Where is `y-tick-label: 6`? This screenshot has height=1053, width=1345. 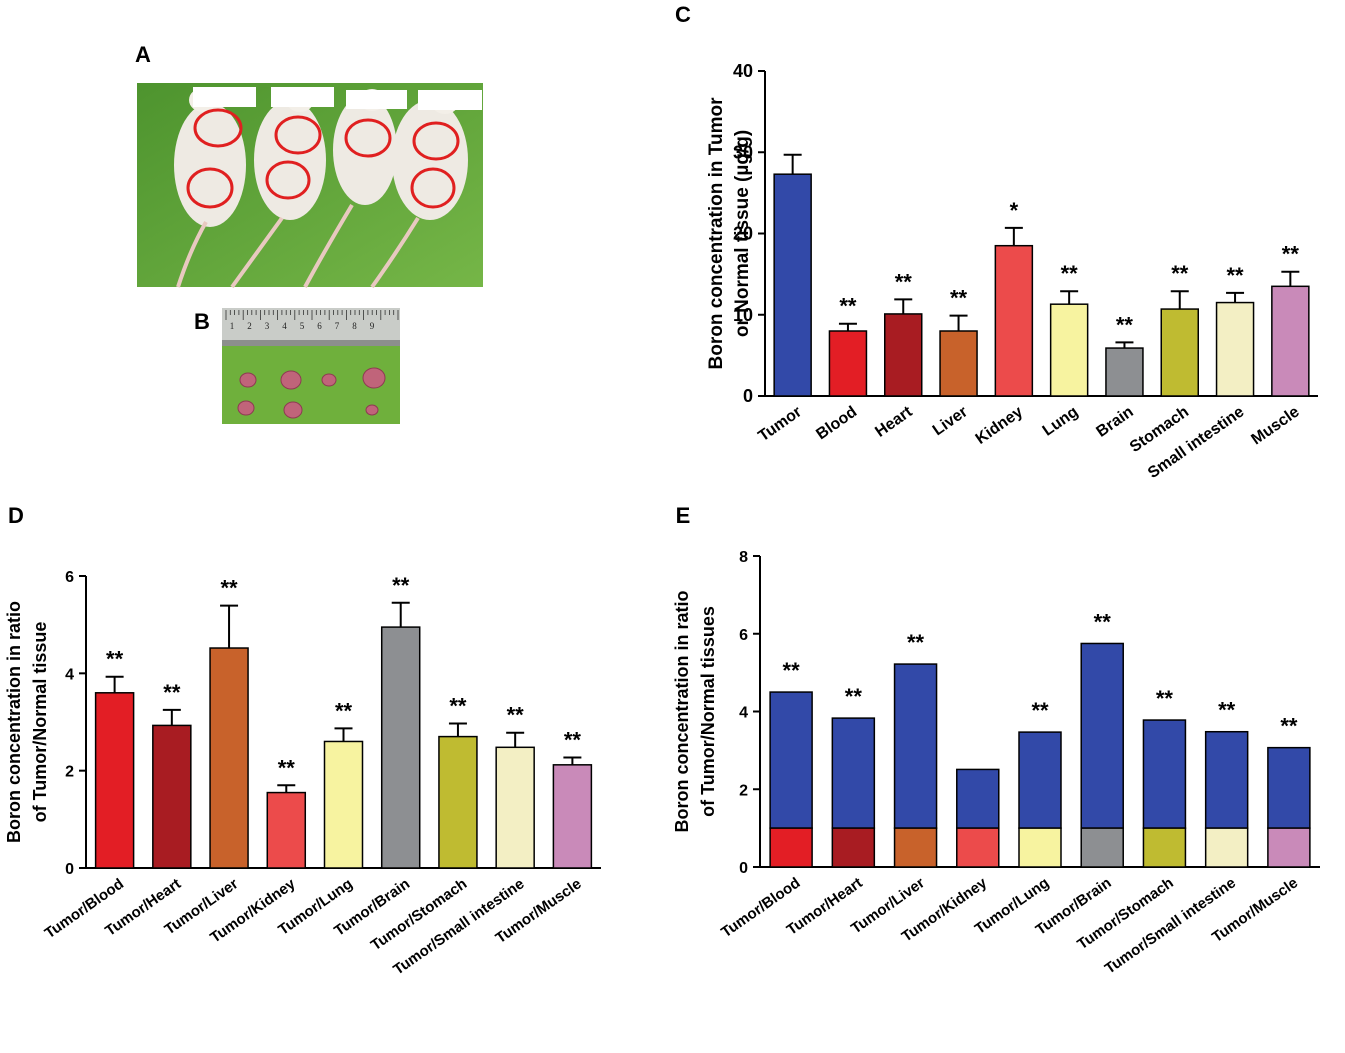
y-tick-label: 6 is located at coordinates (69, 577).